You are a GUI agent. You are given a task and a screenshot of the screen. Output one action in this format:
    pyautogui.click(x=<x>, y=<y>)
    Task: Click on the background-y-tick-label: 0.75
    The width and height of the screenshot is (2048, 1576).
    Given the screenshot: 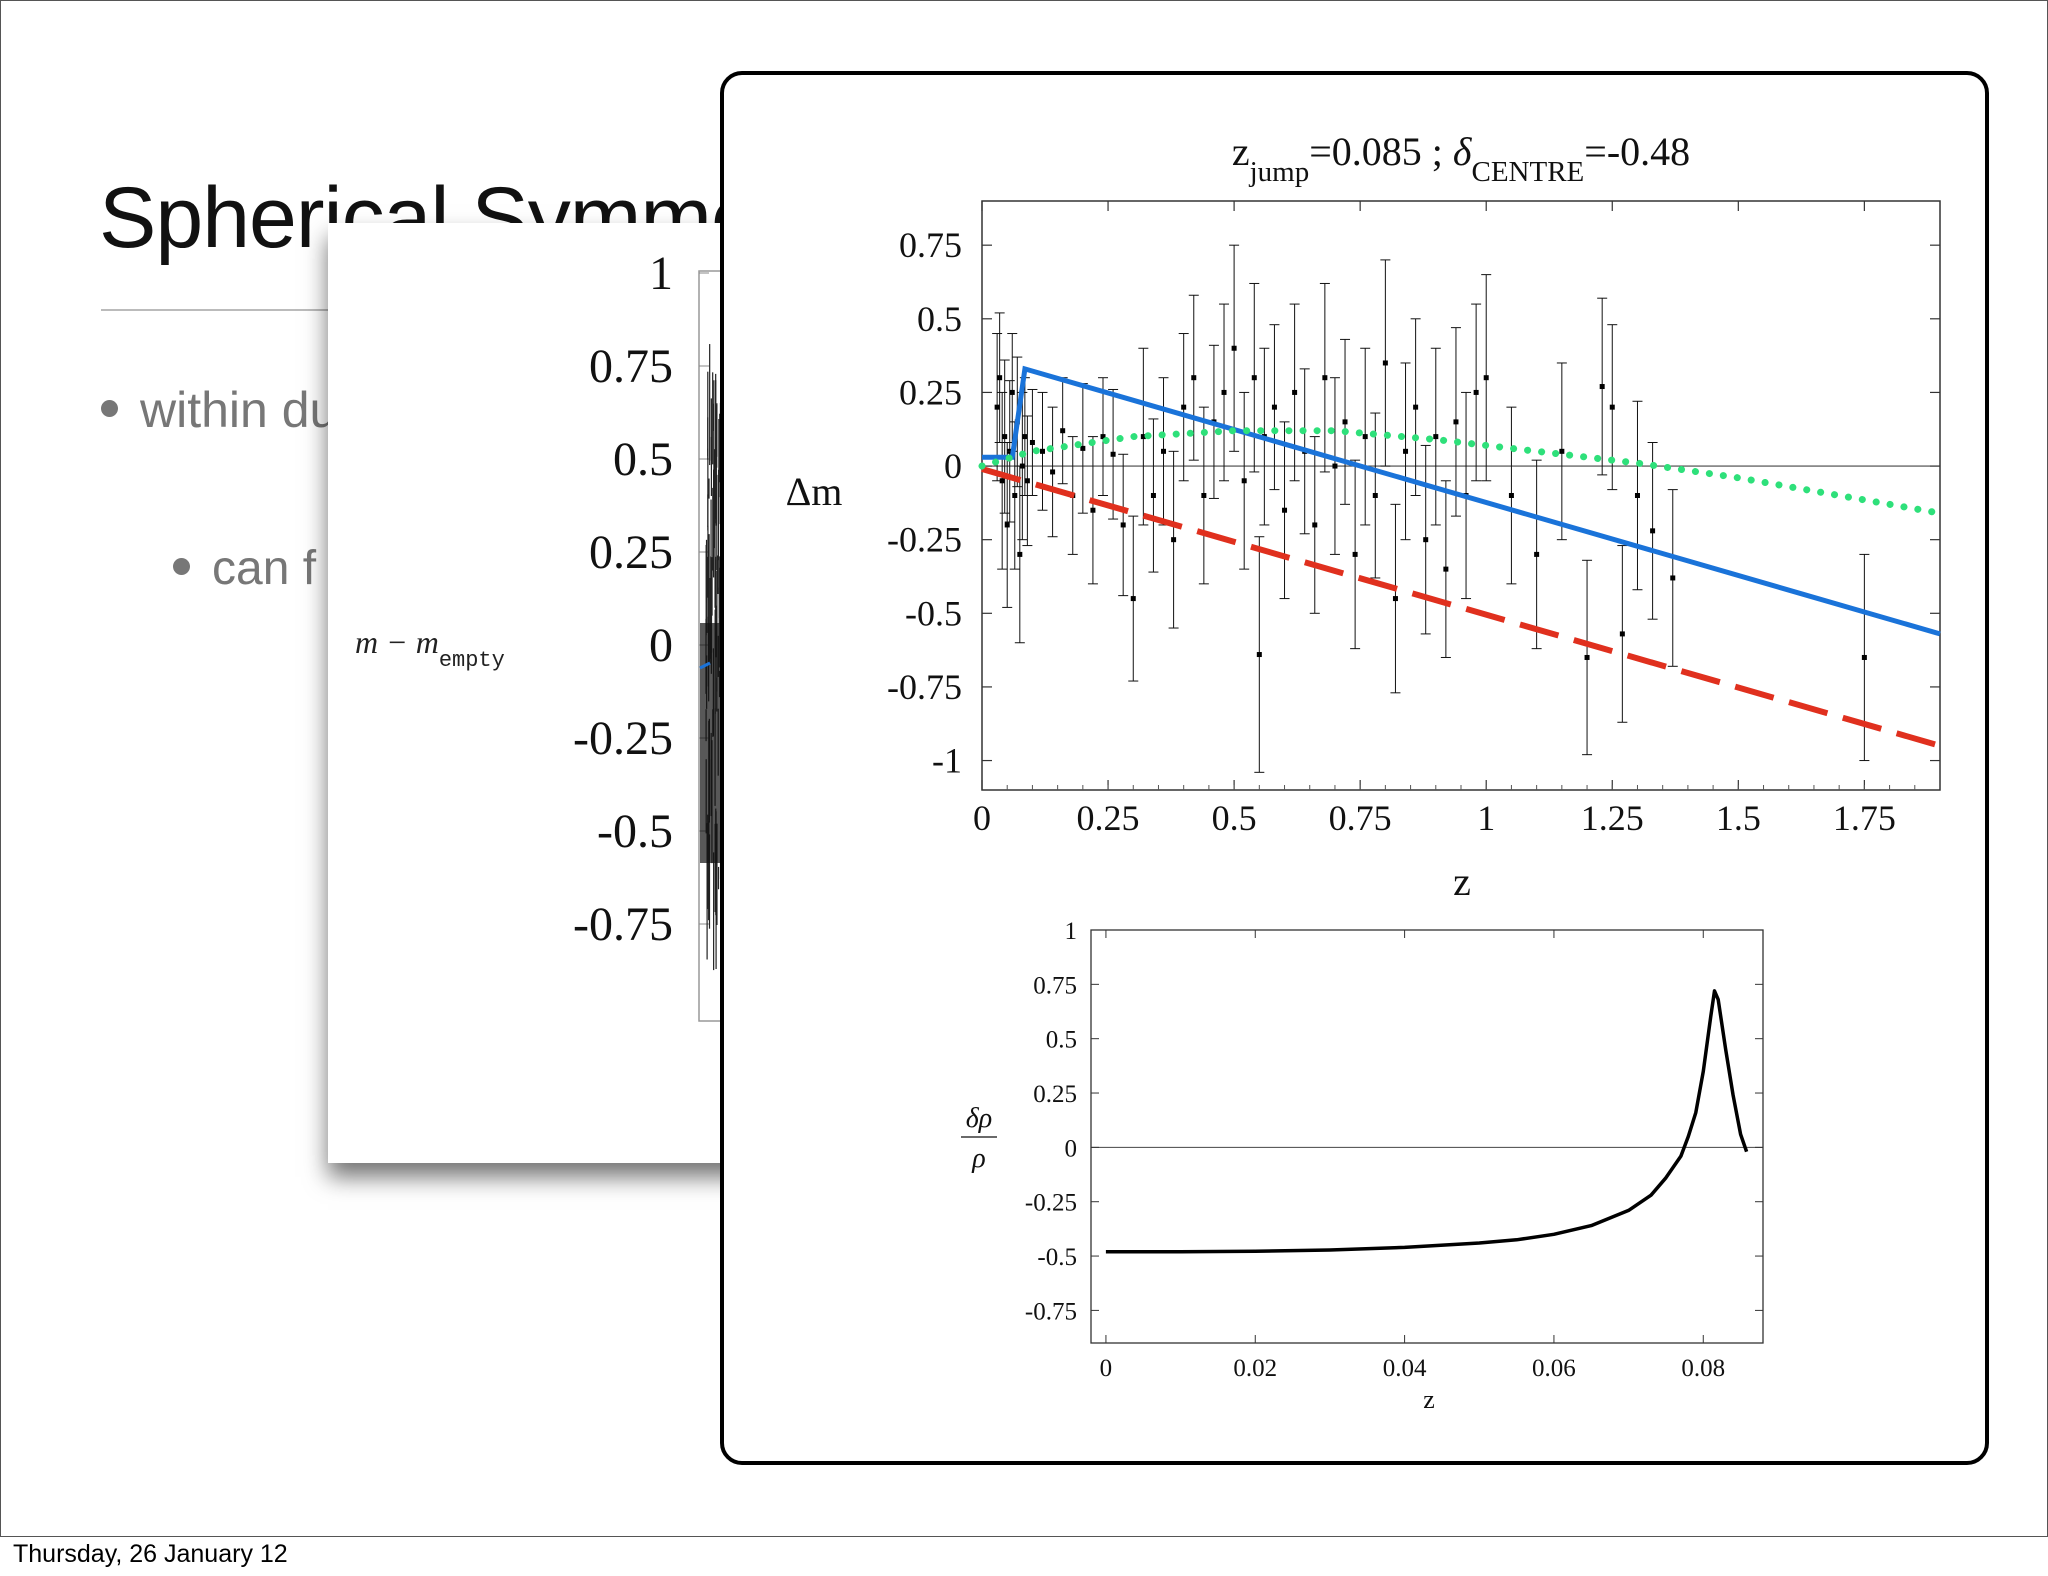 What is the action you would take?
    pyautogui.click(x=631, y=366)
    